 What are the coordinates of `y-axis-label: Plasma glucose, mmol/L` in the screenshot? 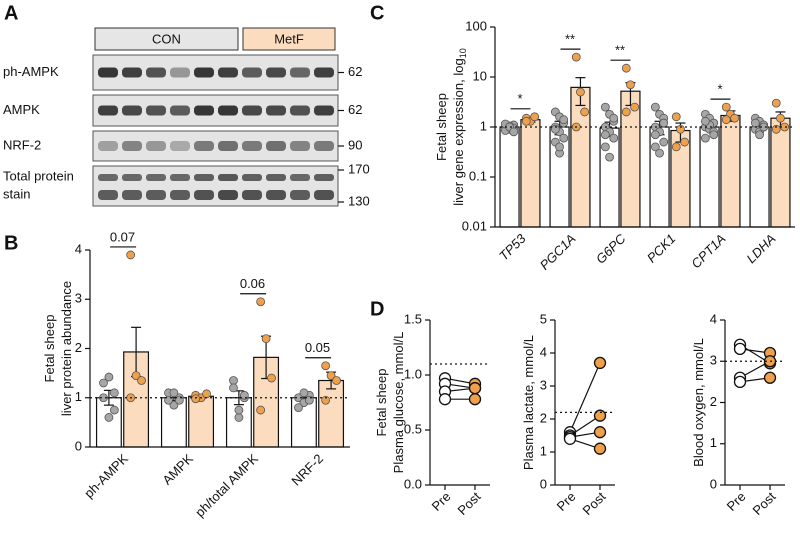 It's located at (398, 403).